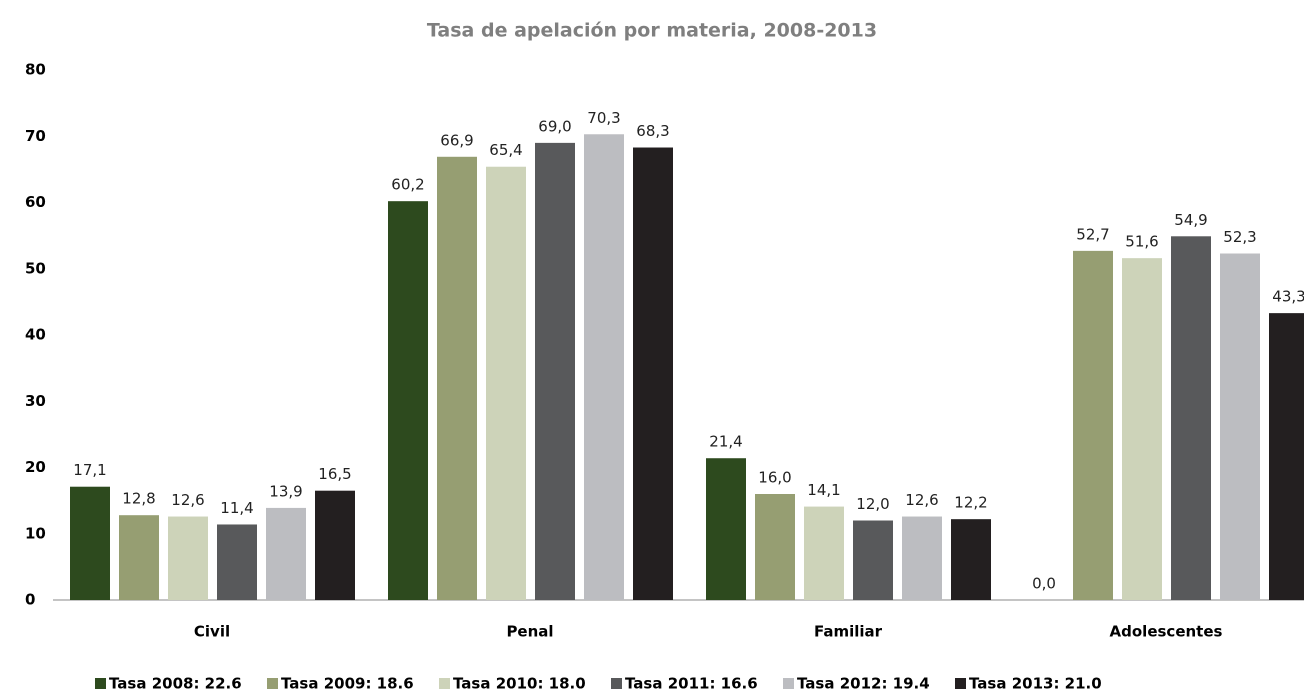  I want to click on y-tick-label: 40, so click(35, 335).